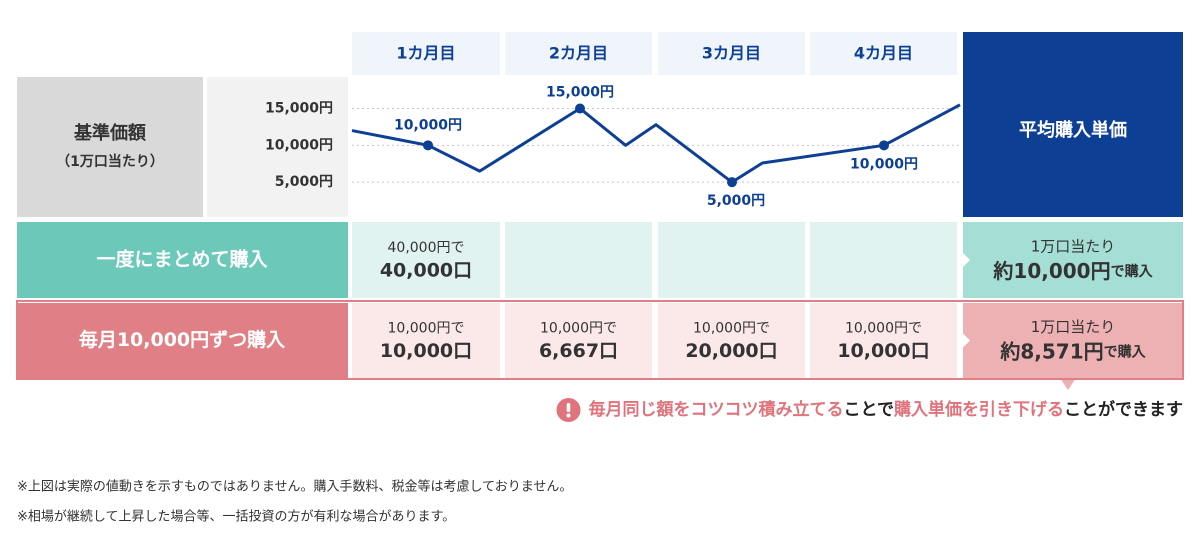  I want to click on row-label: 一度にまとめて購入, so click(181, 259).